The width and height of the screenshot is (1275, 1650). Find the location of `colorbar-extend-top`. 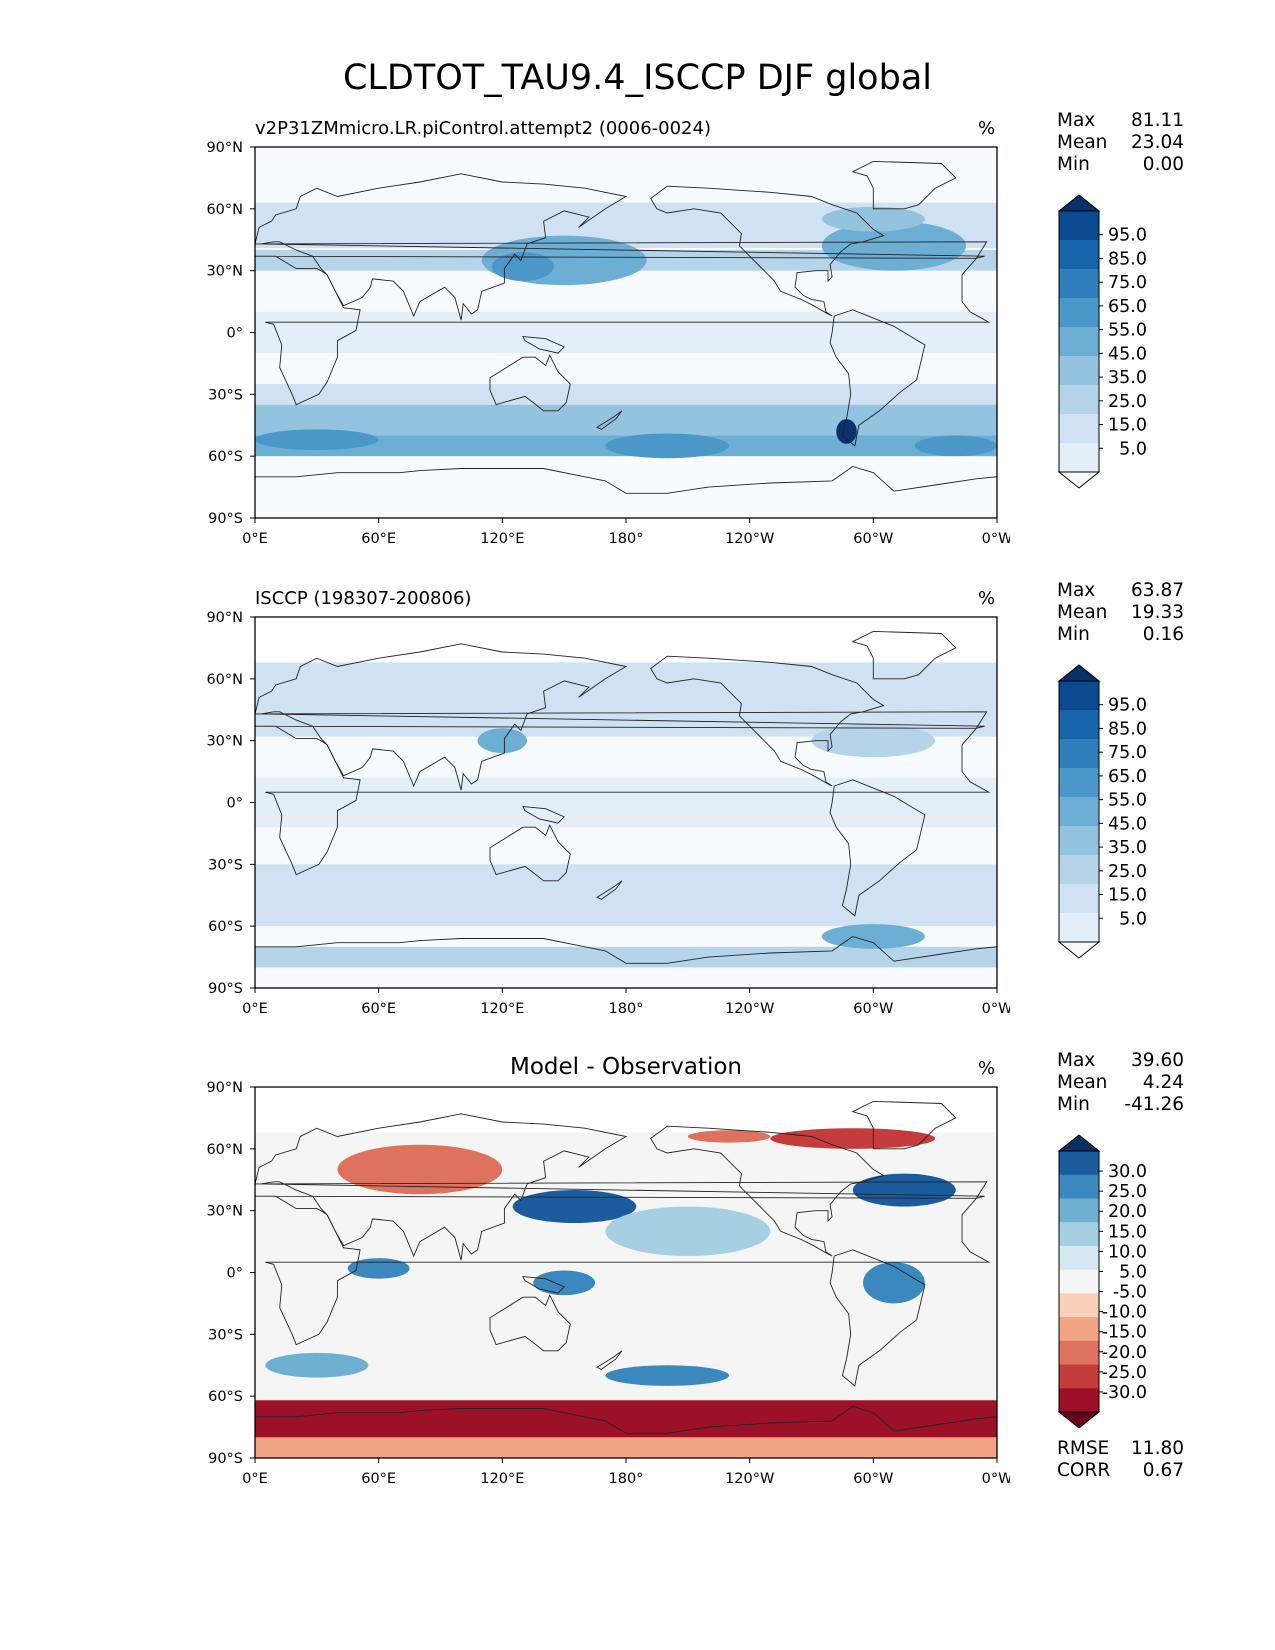

colorbar-extend-top is located at coordinates (1079, 673).